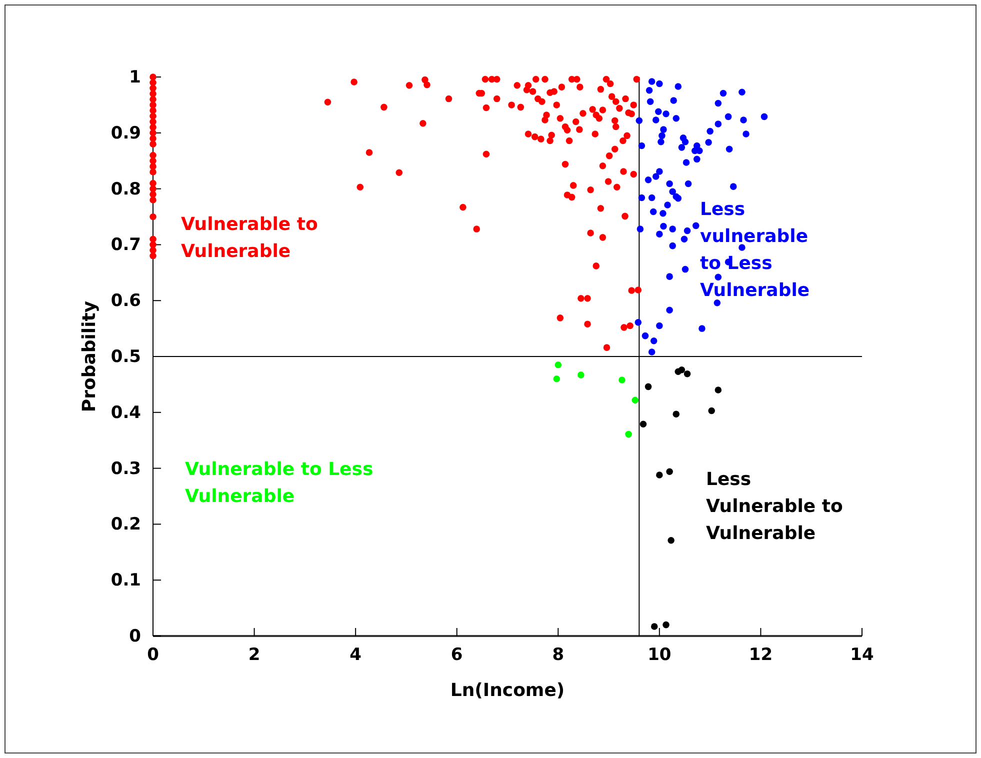 The image size is (981, 758). What do you see at coordinates (254, 655) in the screenshot?
I see `x-tick-label: 2` at bounding box center [254, 655].